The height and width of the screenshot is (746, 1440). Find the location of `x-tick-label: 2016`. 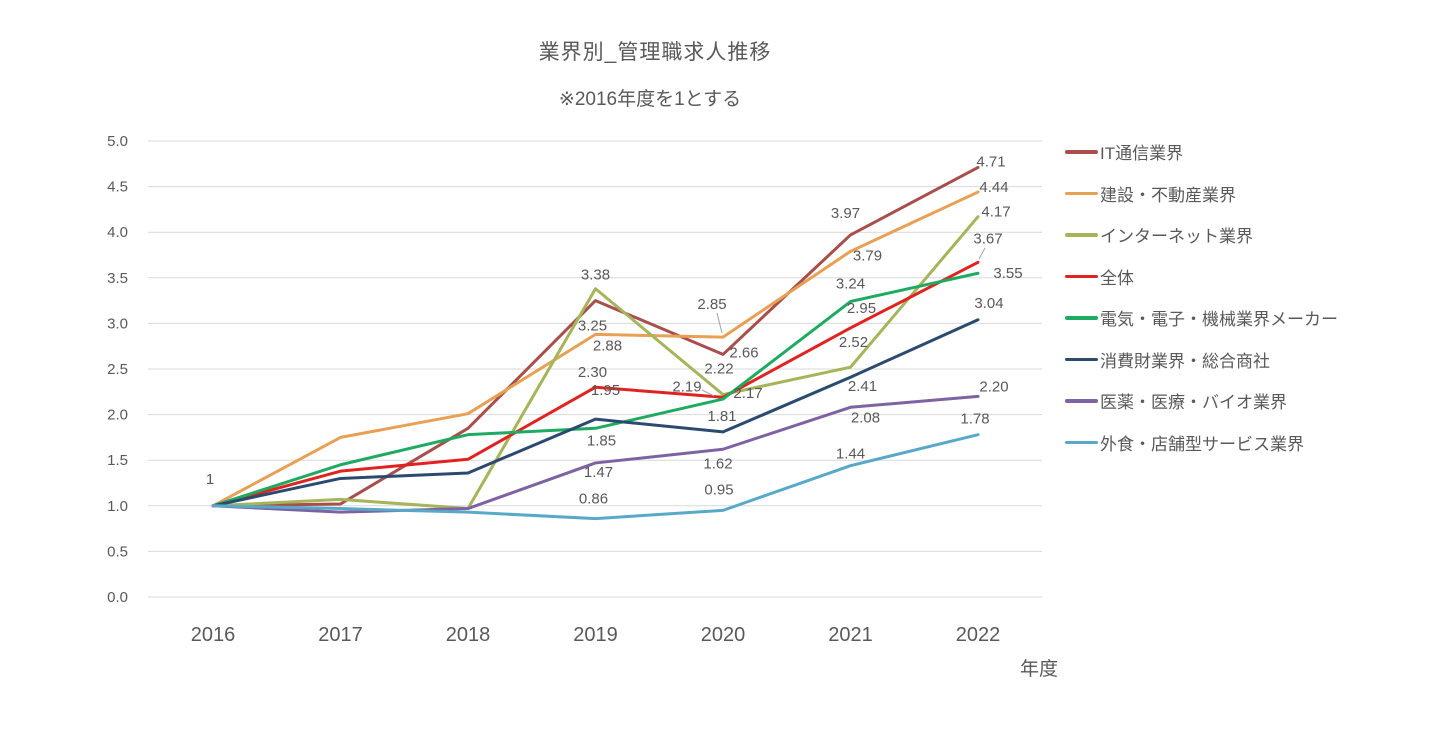

x-tick-label: 2016 is located at coordinates (213, 635).